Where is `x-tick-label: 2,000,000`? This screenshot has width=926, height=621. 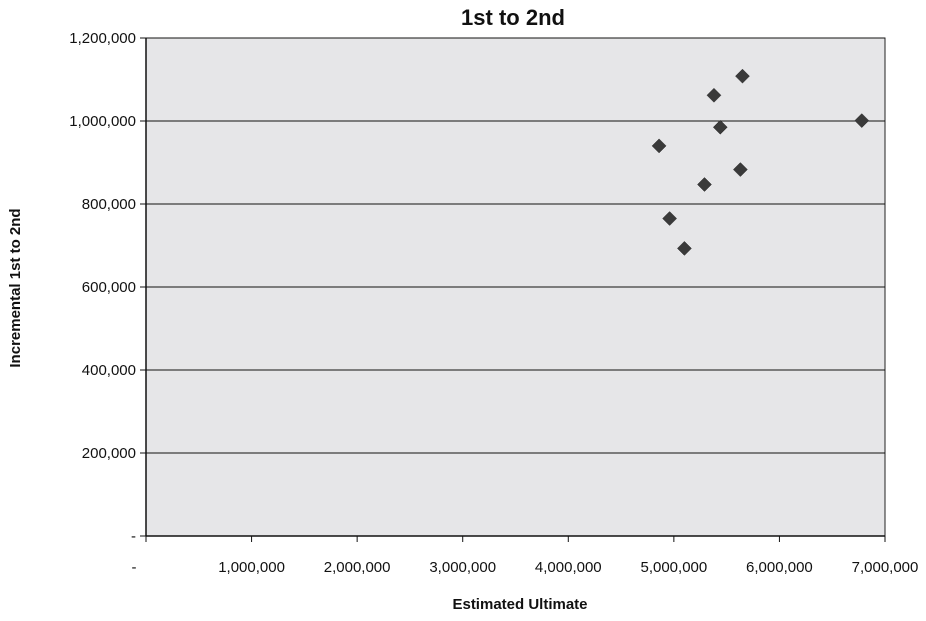
x-tick-label: 2,000,000 is located at coordinates (357, 567).